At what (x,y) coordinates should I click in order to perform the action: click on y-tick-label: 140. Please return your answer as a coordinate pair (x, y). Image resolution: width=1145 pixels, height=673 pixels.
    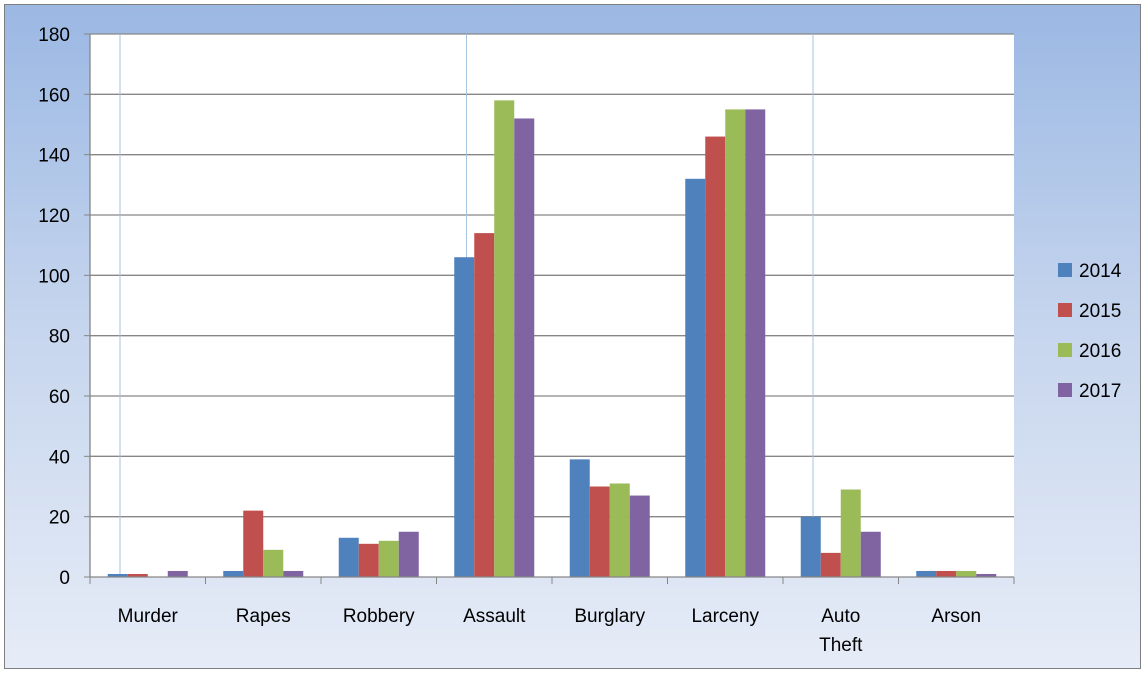
    Looking at the image, I should click on (54, 156).